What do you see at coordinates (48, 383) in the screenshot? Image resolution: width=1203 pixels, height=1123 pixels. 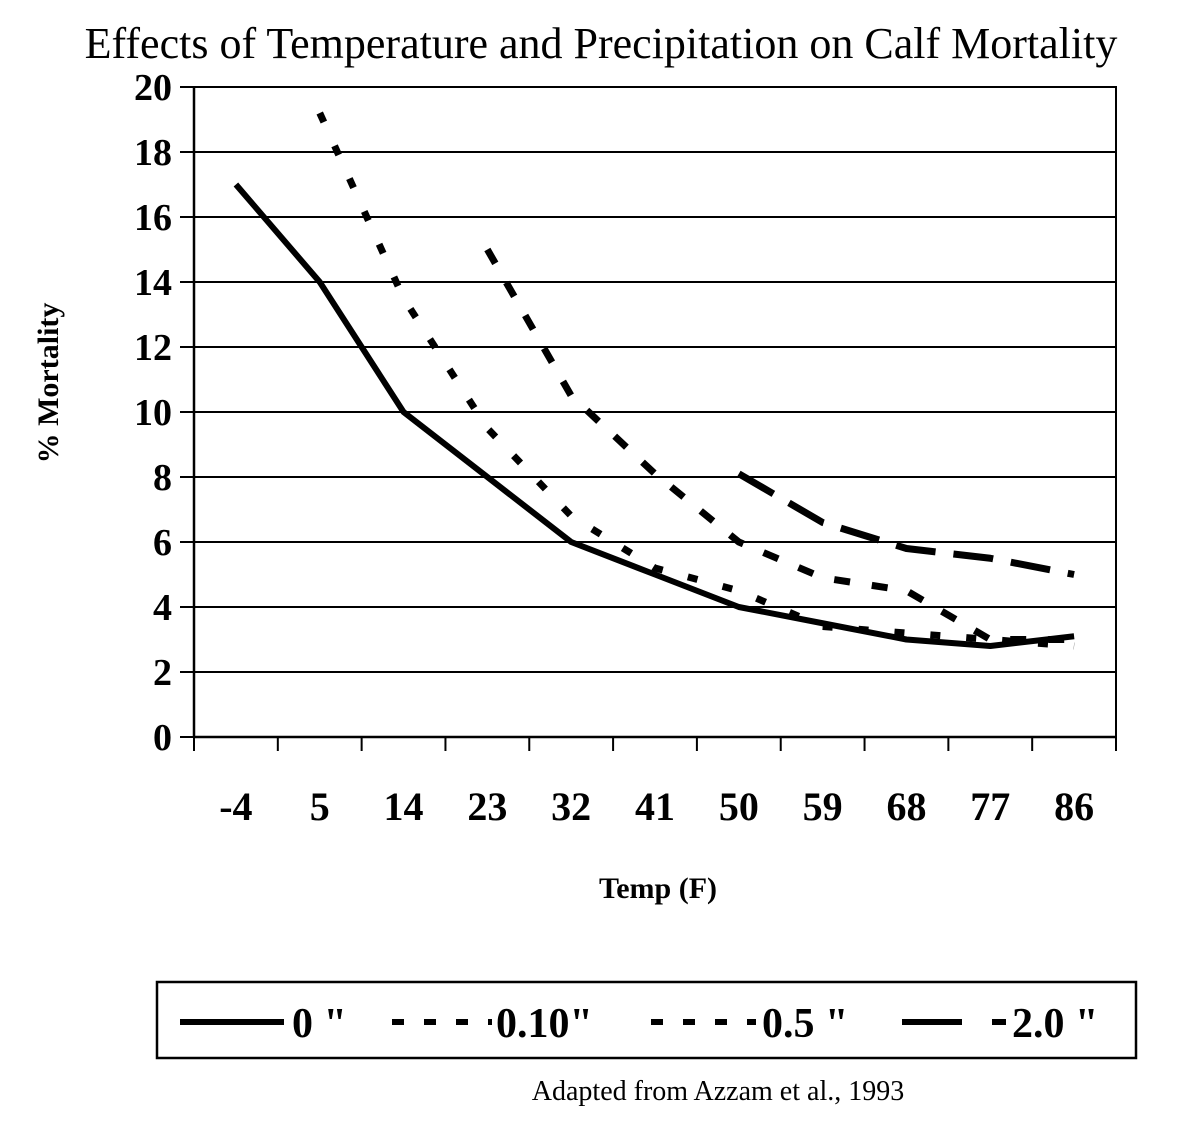 I see `y-axis-title: % Mortality` at bounding box center [48, 383].